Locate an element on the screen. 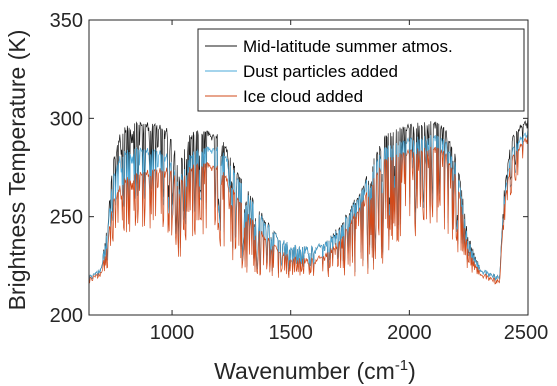 Image resolution: width=557 pixels, height=386 pixels. y-tick-label-0: 200 is located at coordinates (66, 316).